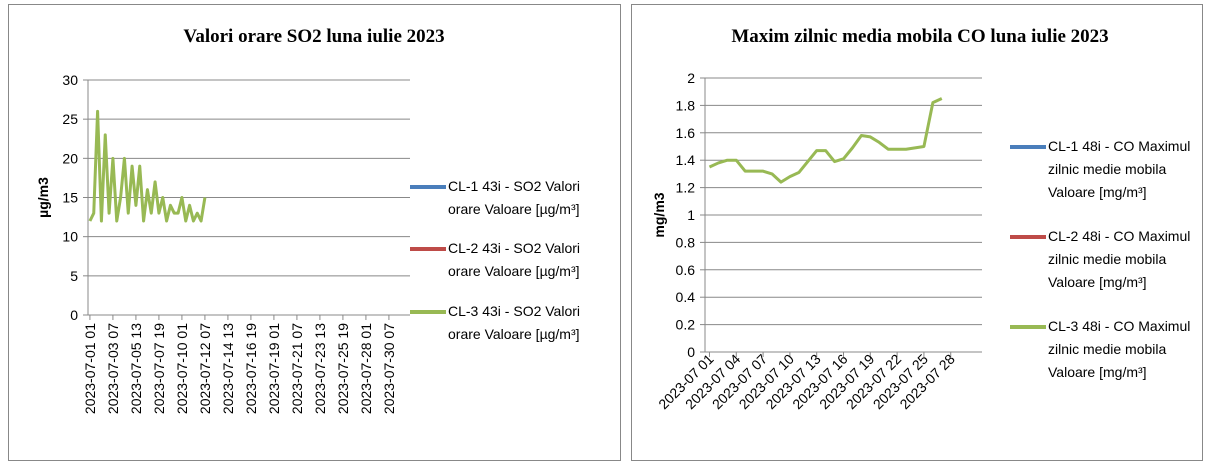 This screenshot has width=1209, height=465. What do you see at coordinates (320, 368) in the screenshot?
I see `x-tick-label: 2023-07-23 13` at bounding box center [320, 368].